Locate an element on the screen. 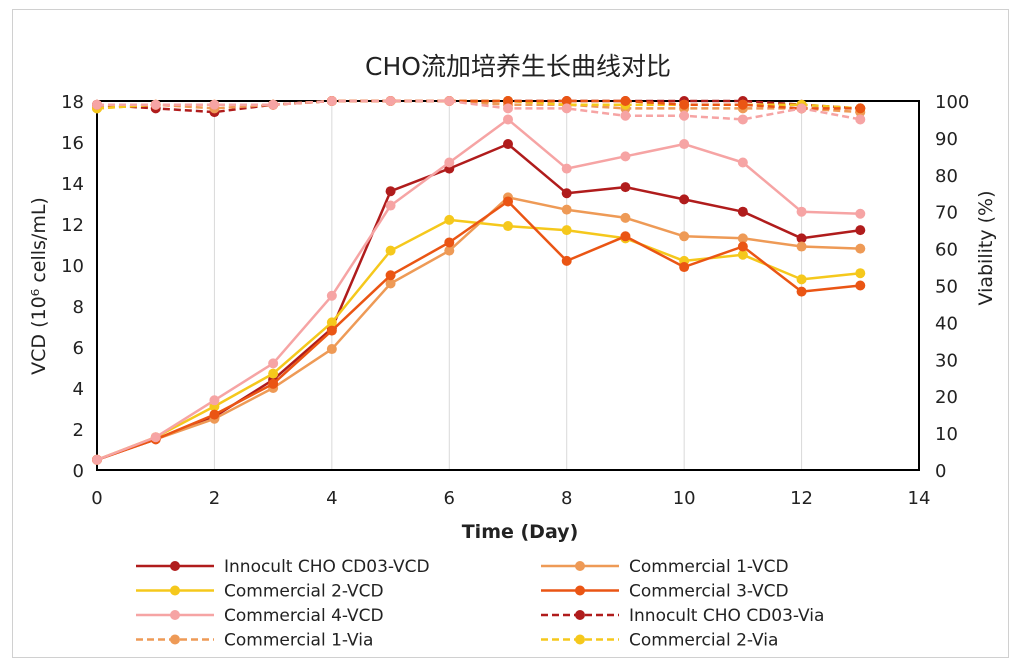 The width and height of the screenshot is (1021, 665). y-left-tick-labels: 0 2 4 6 8 10 12 14 16 18 is located at coordinates (72, 287).